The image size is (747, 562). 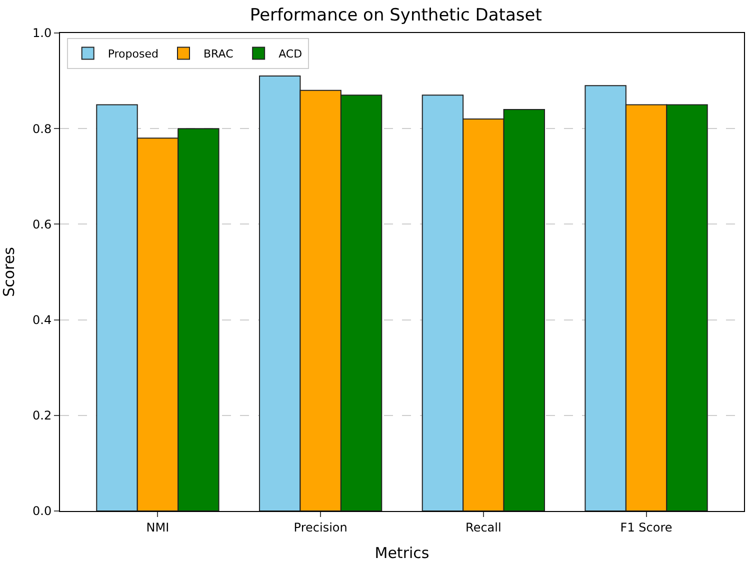 What do you see at coordinates (9, 271) in the screenshot?
I see `y-axis-title: Scores` at bounding box center [9, 271].